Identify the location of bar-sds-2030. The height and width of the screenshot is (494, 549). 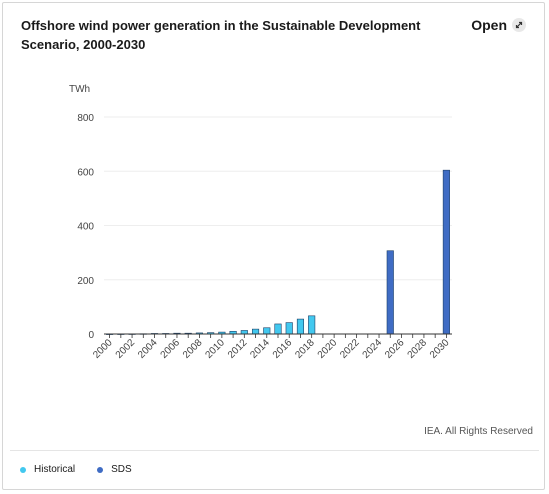
(446, 252).